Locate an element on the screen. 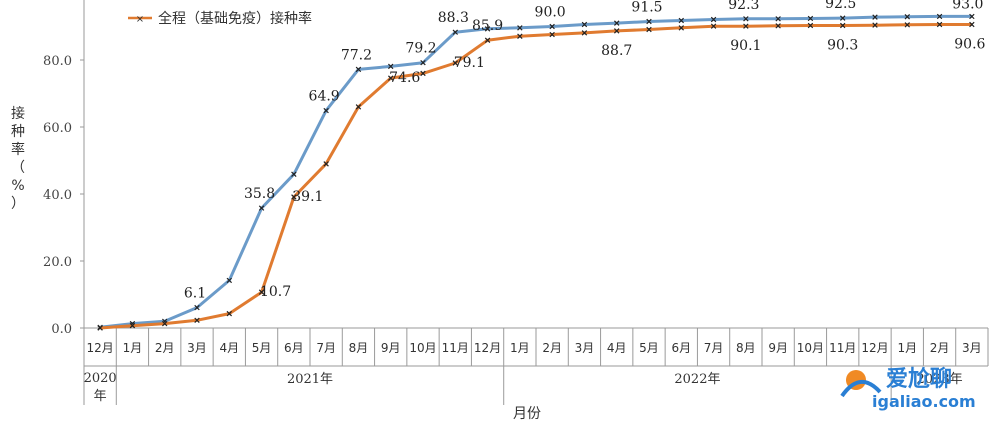 This screenshot has width=1000, height=428. x-axis-title: 月份 is located at coordinates (527, 414).